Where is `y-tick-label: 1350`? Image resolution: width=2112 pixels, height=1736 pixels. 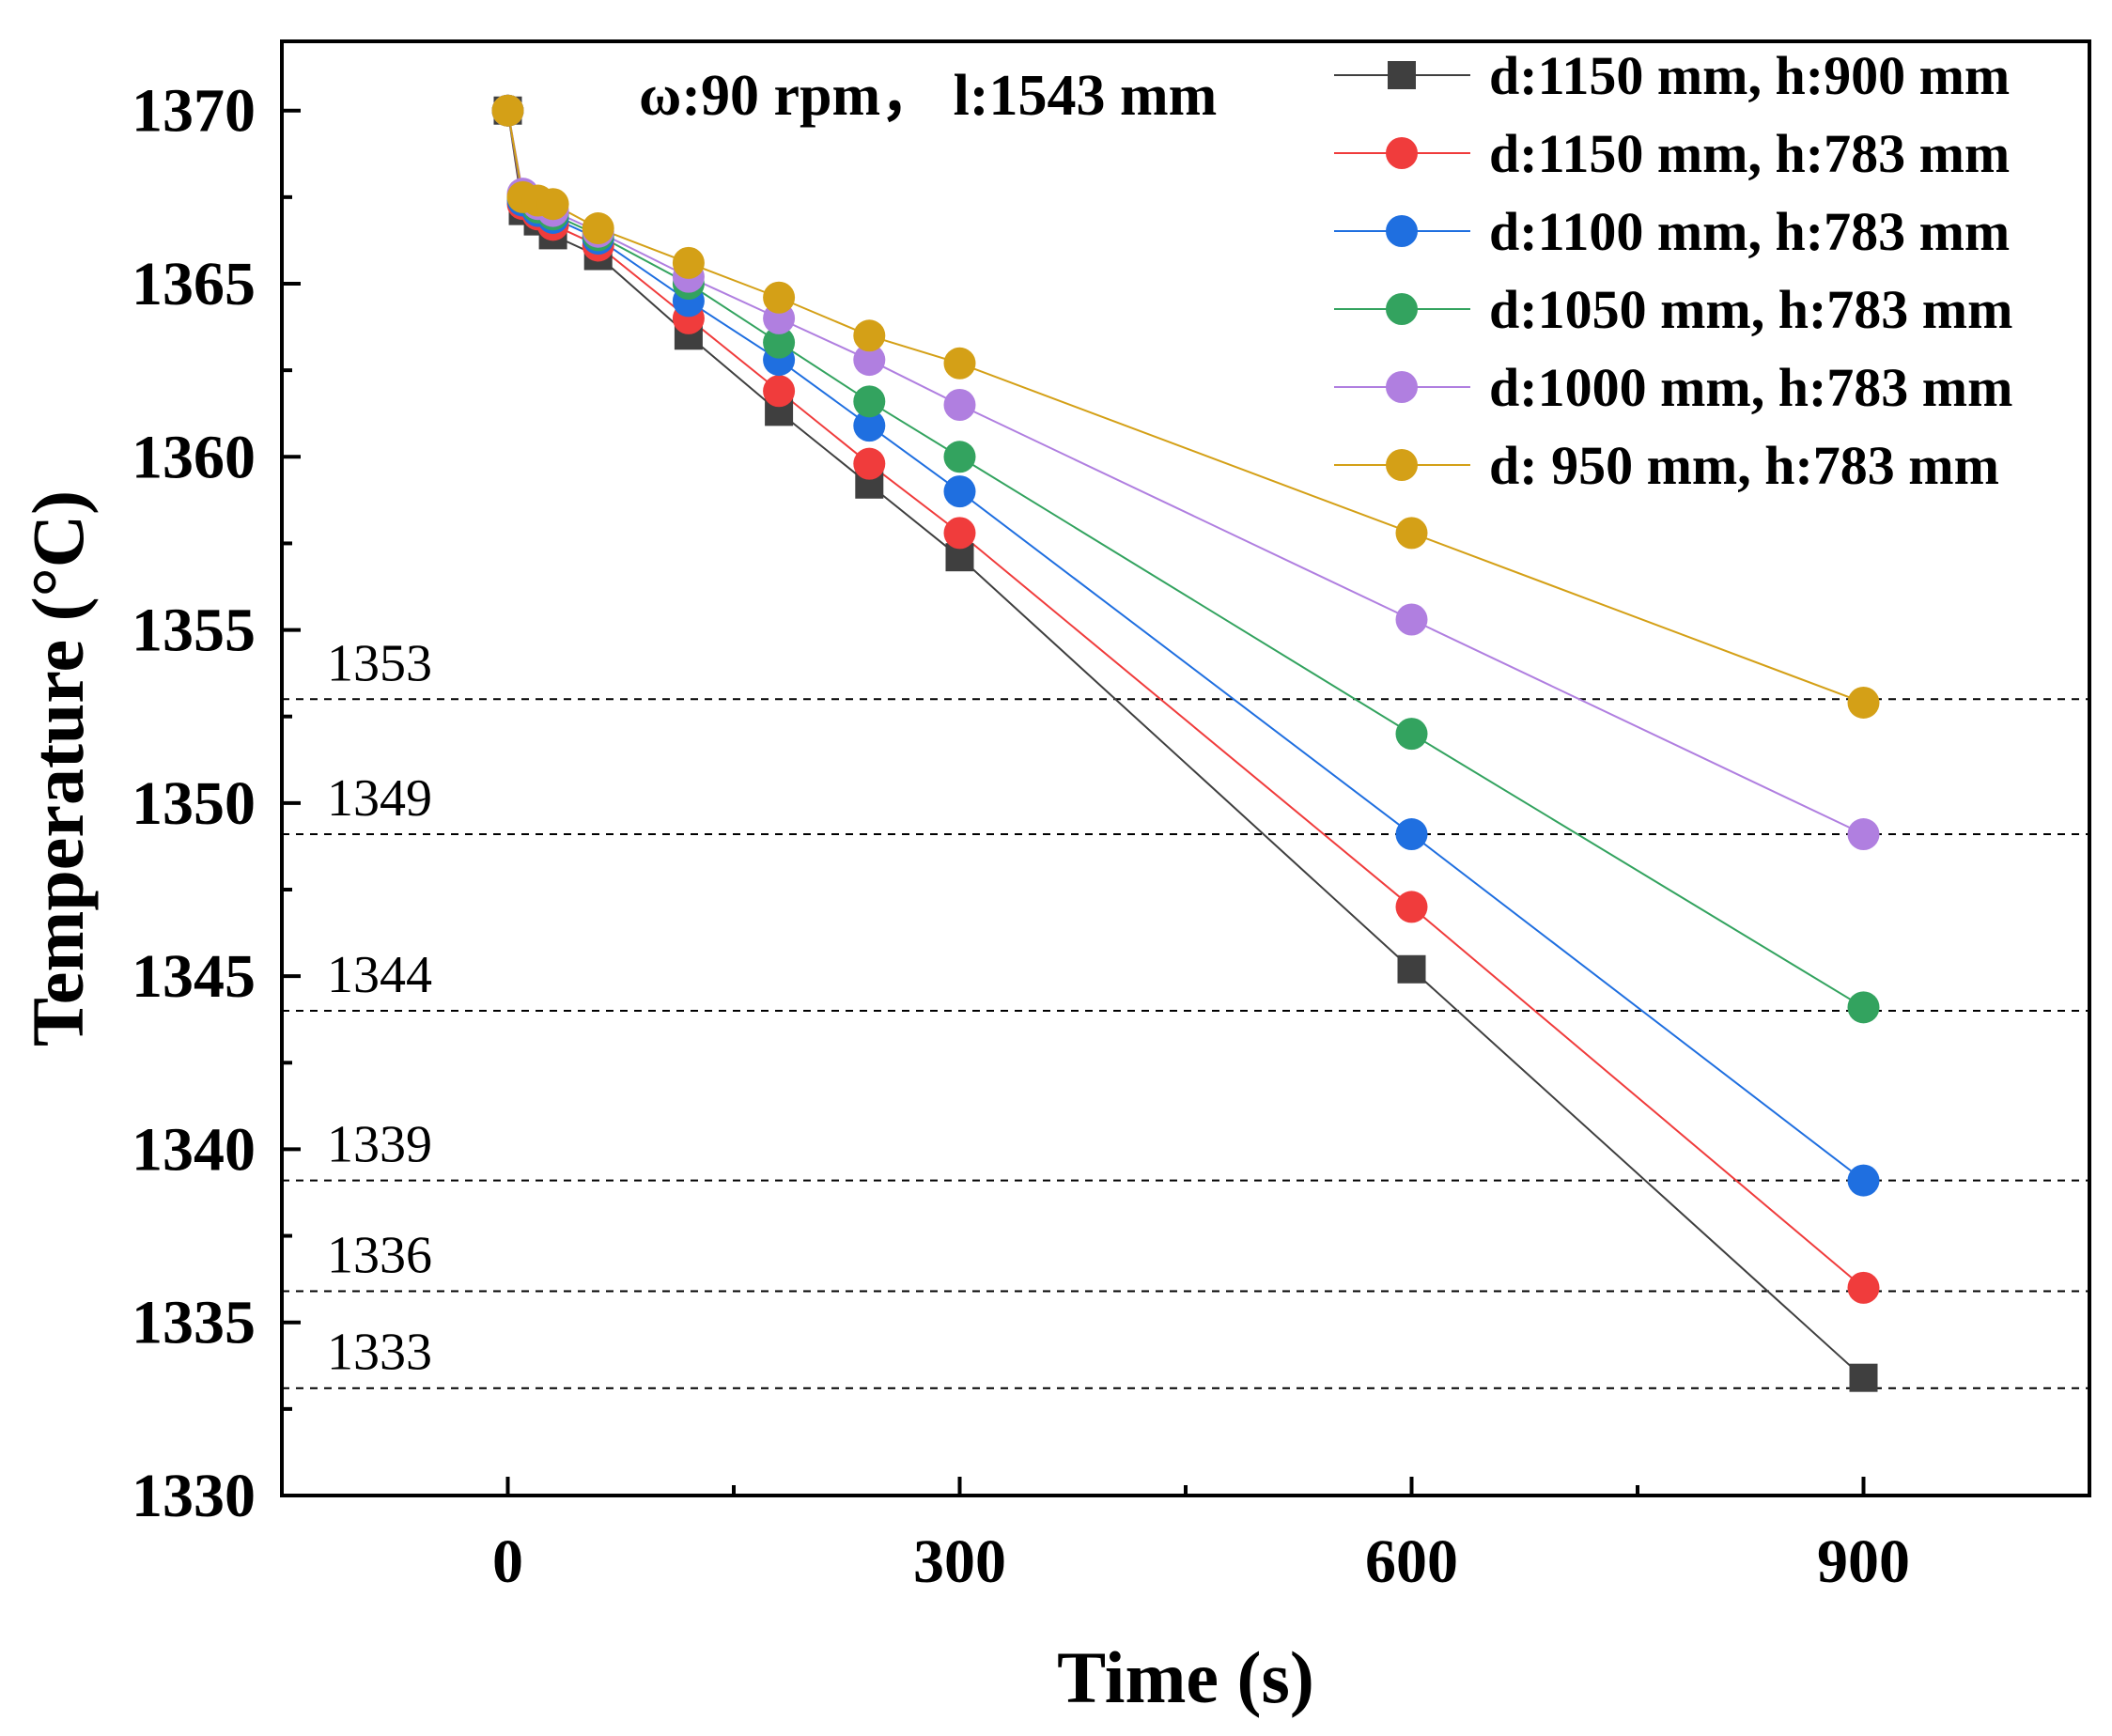 y-tick-label: 1350 is located at coordinates (194, 803).